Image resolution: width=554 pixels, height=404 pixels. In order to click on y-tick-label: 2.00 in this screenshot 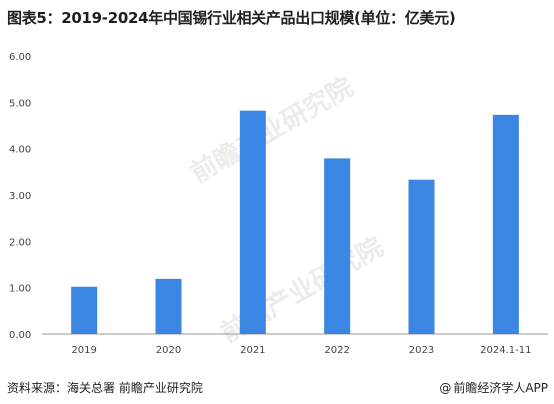, I will do `click(20, 242)`.